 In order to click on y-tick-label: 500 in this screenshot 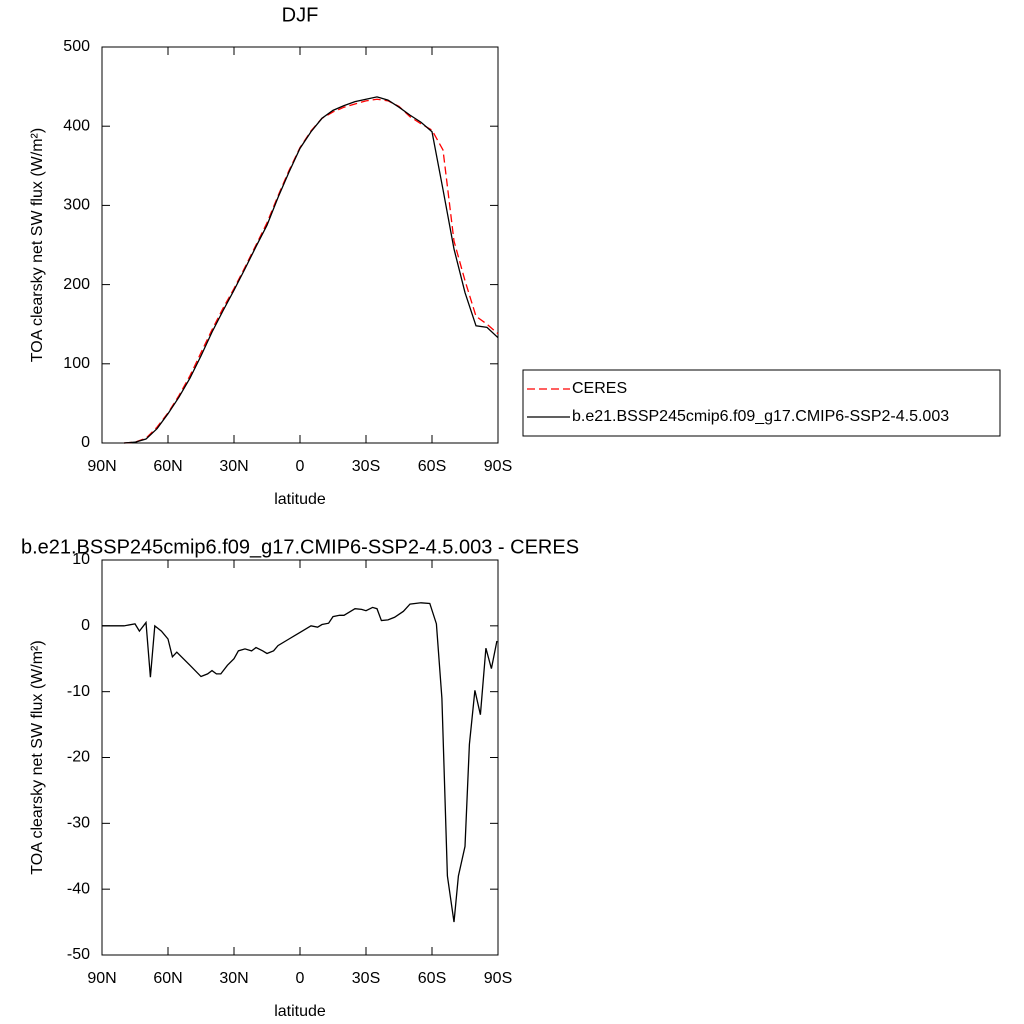, I will do `click(76, 46)`.